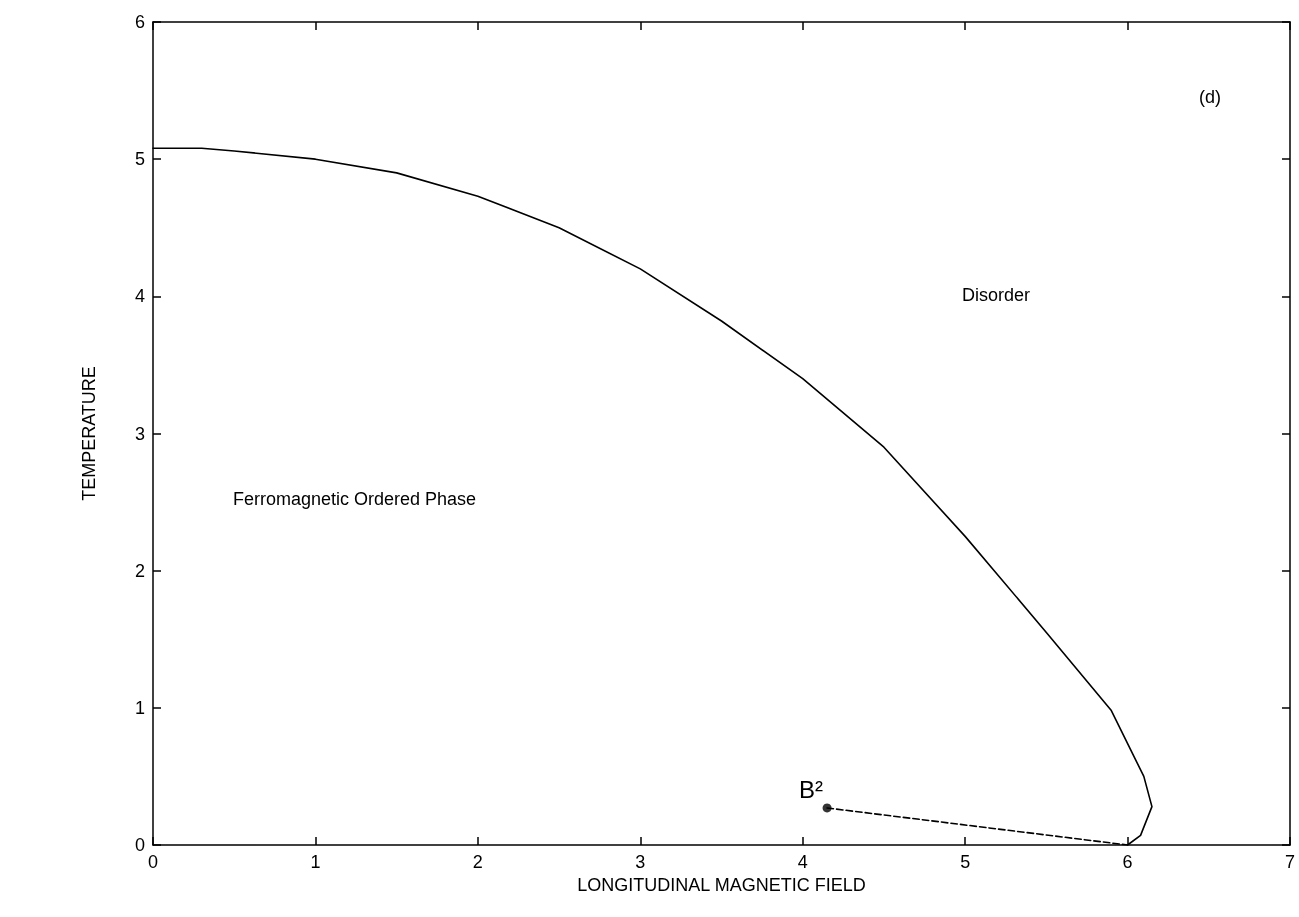  Describe the element at coordinates (315, 862) in the screenshot. I see `x-tick-label: 1` at that location.